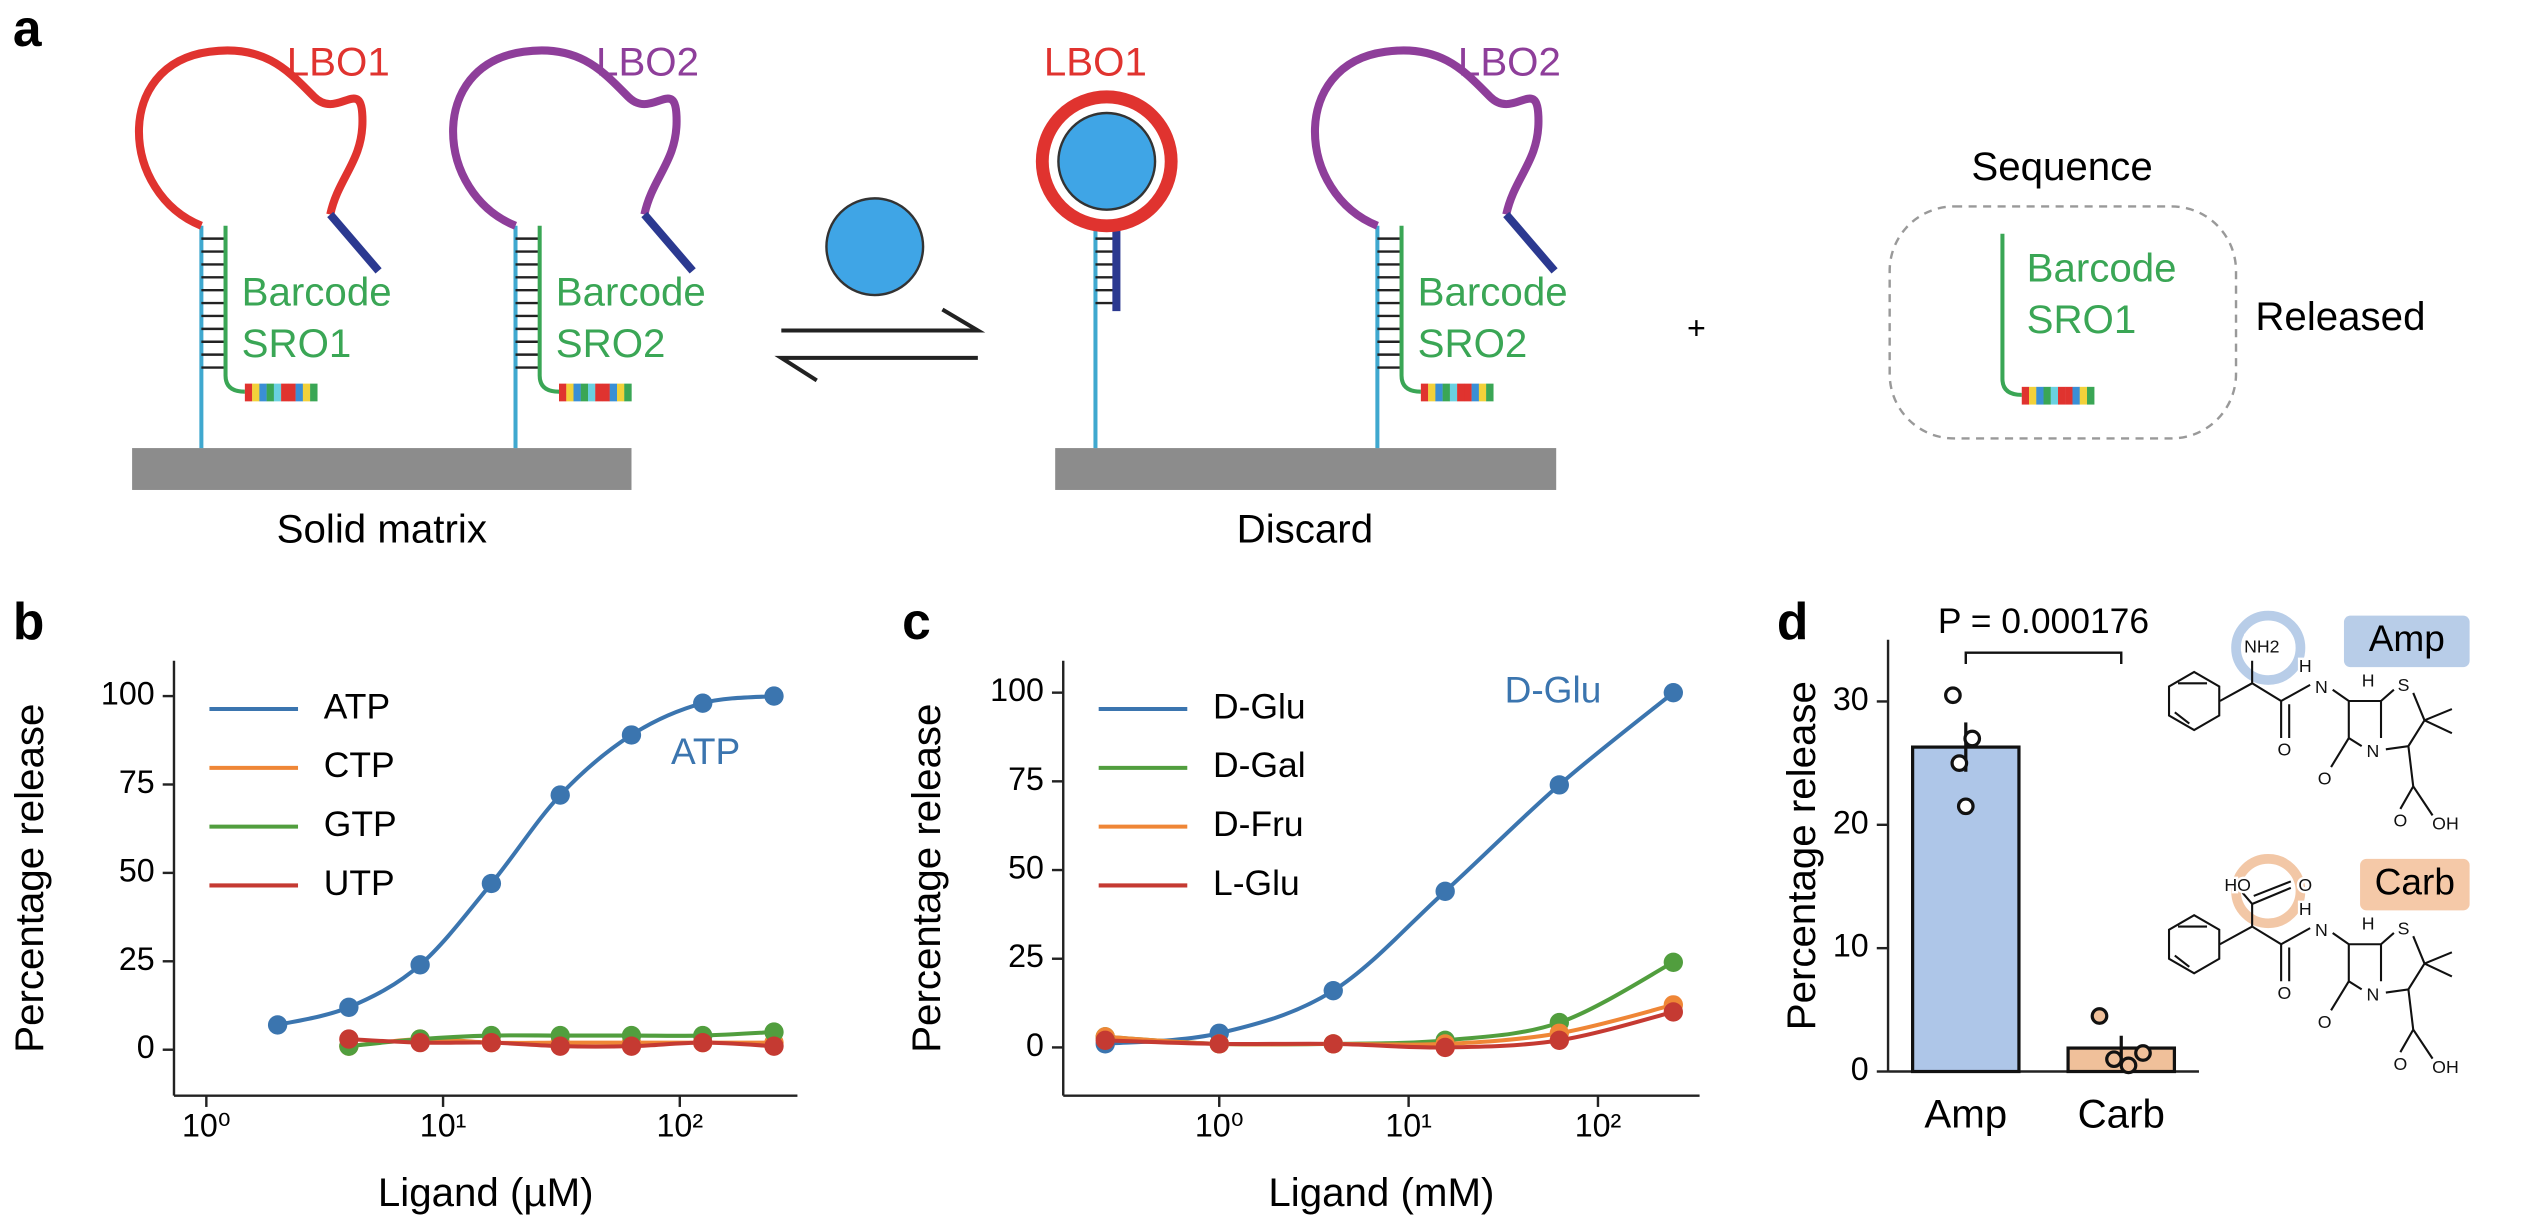 This screenshot has width=2526, height=1228. I want to click on atom-label: S, so click(2404, 685).